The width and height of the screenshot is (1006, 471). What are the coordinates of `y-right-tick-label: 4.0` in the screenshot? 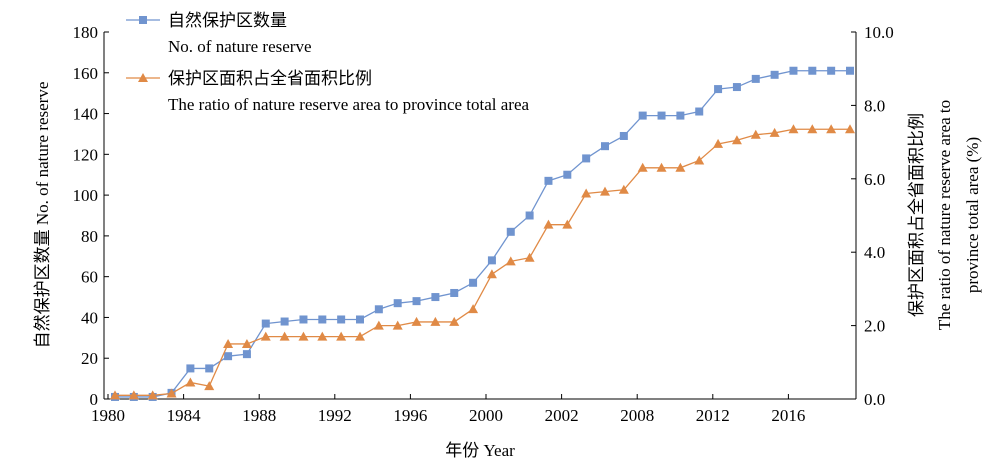 It's located at (874, 252).